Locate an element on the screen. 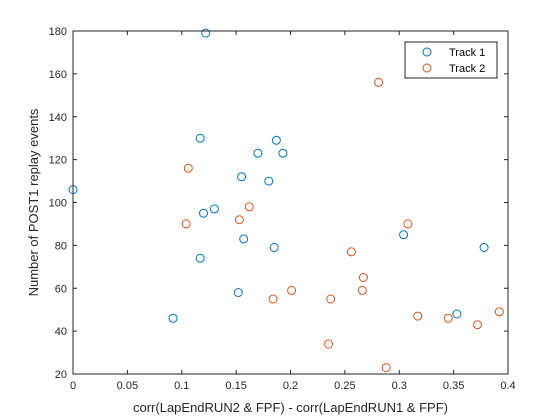  x-tick-label: 0.35 is located at coordinates (453, 386).